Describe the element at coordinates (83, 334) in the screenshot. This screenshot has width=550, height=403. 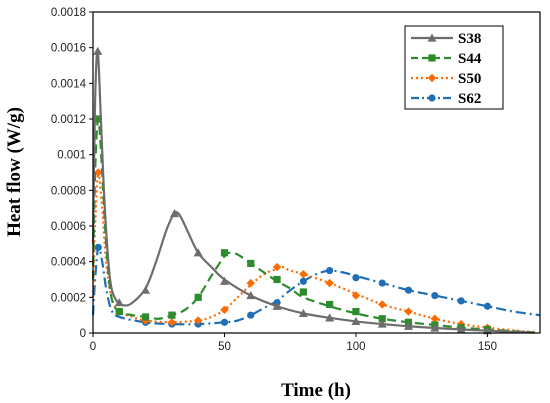
I see `y-tick-label: 0` at that location.